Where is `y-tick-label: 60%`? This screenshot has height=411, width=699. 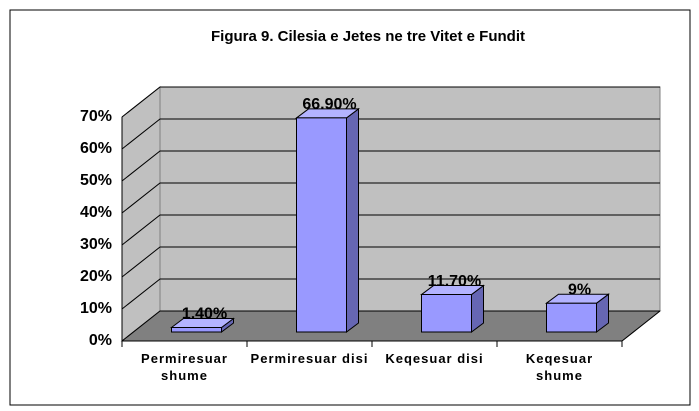 y-tick-label: 60% is located at coordinates (96, 148).